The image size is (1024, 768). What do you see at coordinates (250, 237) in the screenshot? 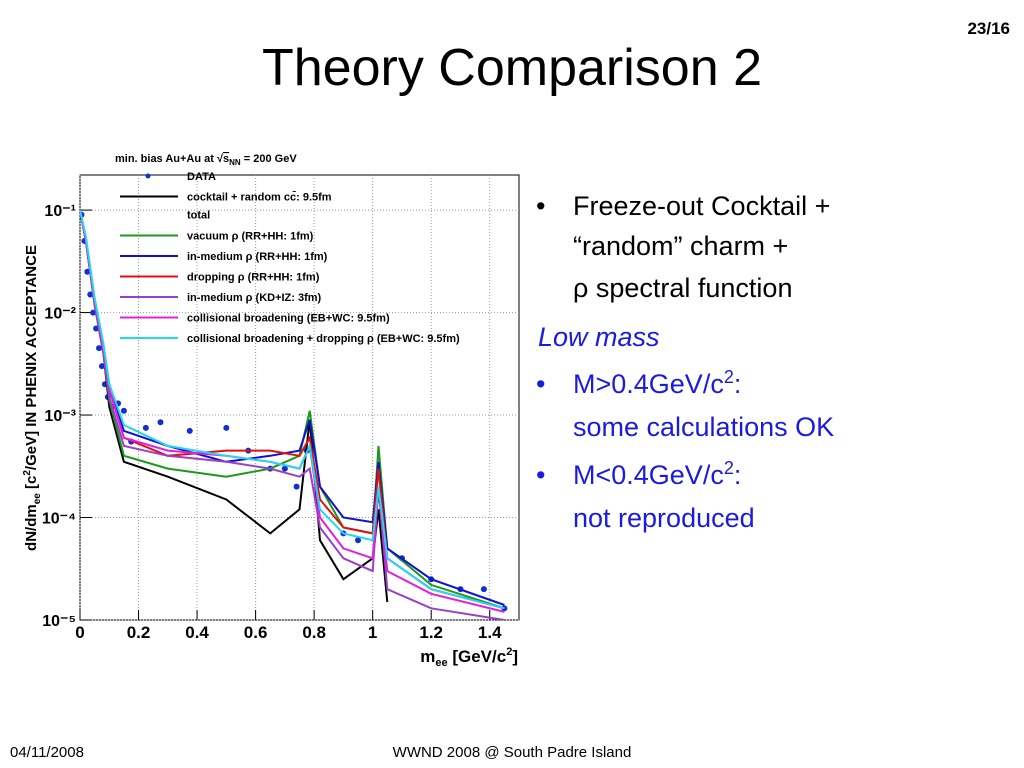
I see `legend-label: vacuum ρ (RR+HH: 1fm)` at bounding box center [250, 237].